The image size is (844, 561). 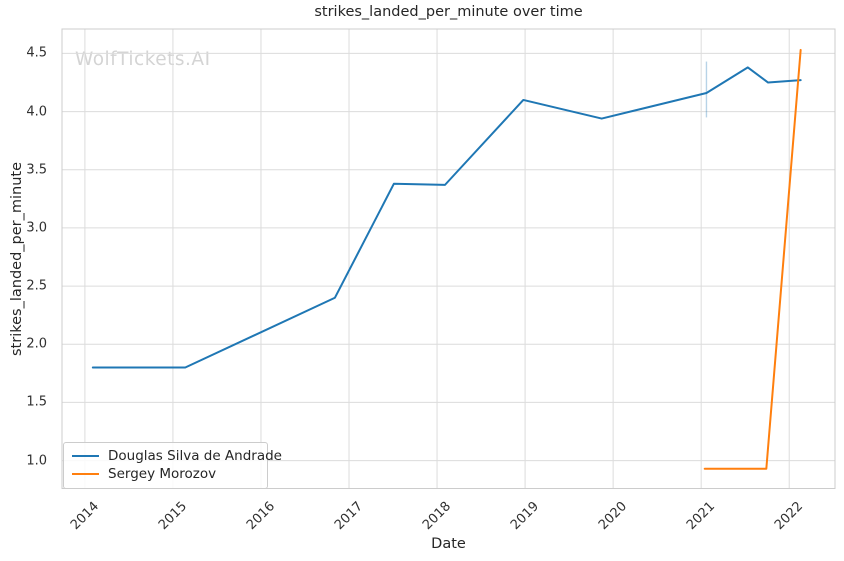 I want to click on legend-line-swatch-orange, so click(x=85, y=474).